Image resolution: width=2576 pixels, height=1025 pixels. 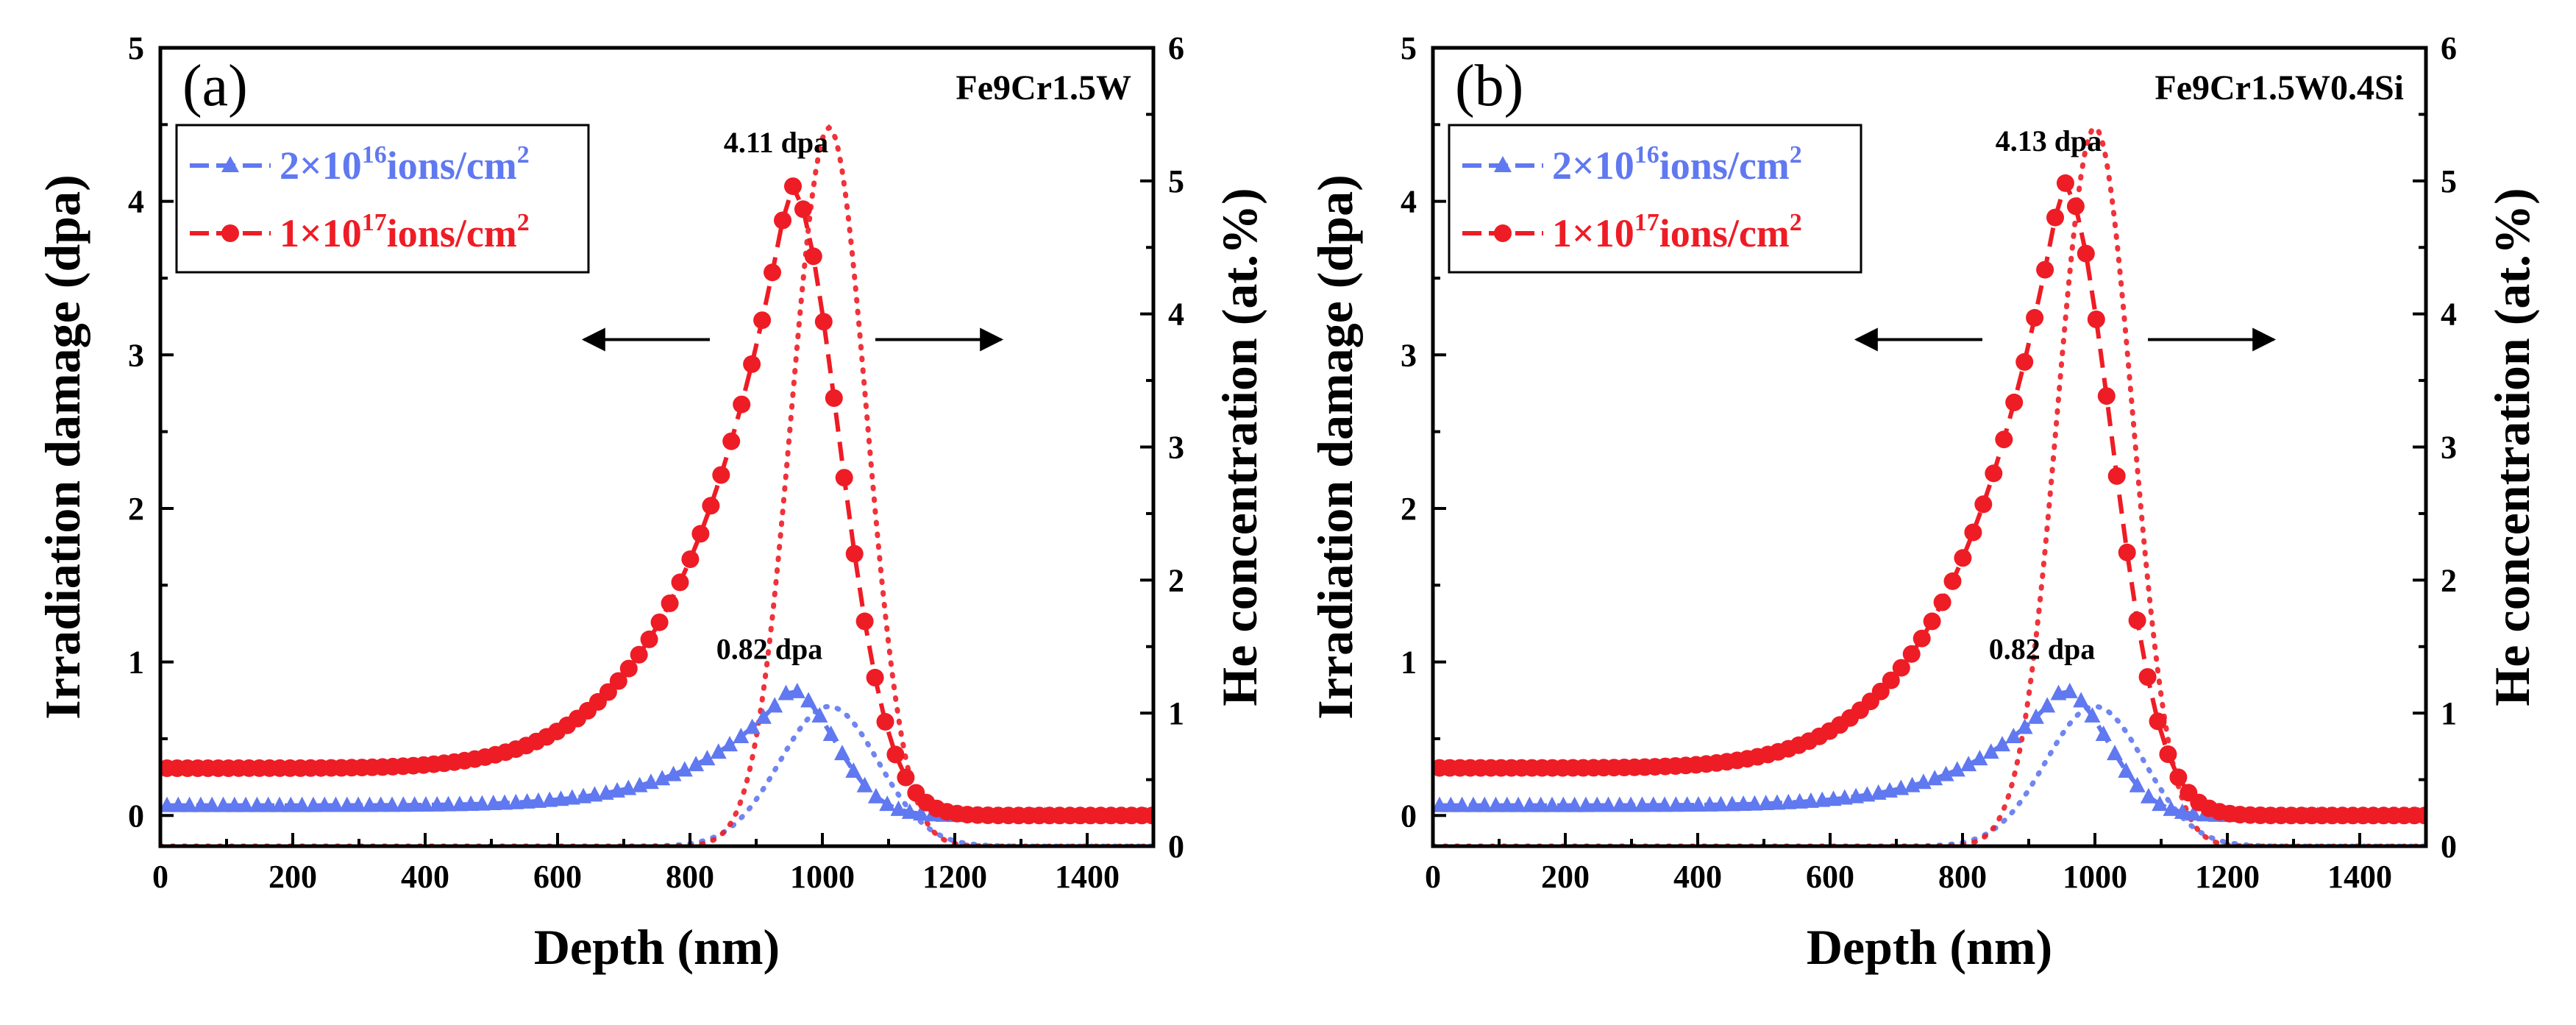 I want to click on x-tick-label: 600, so click(x=1830, y=877).